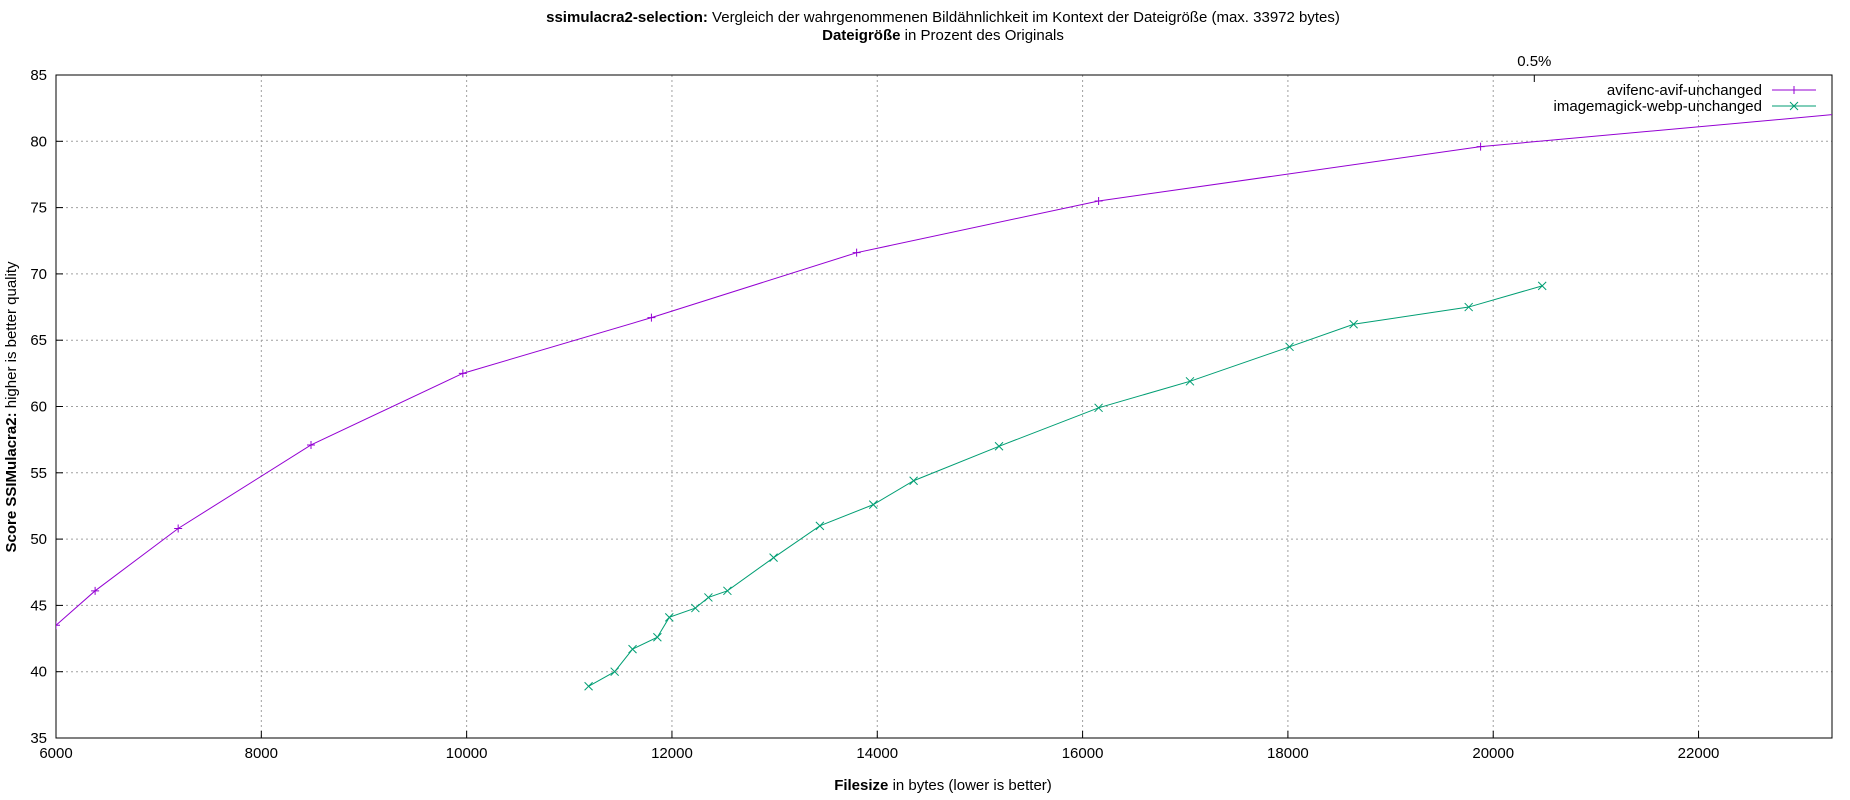 The height and width of the screenshot is (800, 1850). I want to click on y-tick-label: 40, so click(38, 672).